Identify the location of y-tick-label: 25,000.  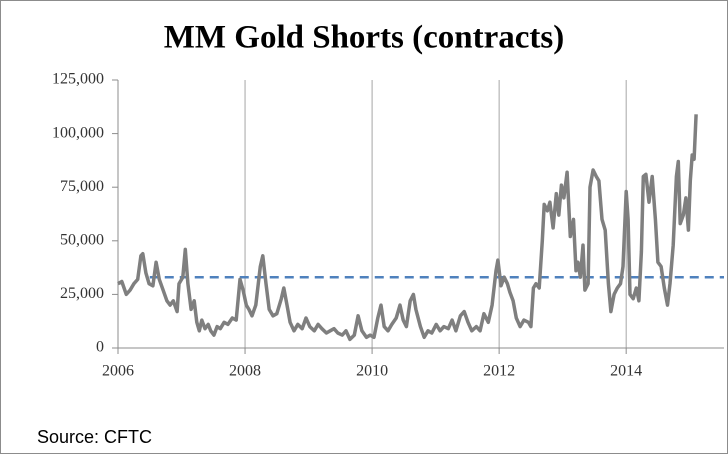
(82, 293).